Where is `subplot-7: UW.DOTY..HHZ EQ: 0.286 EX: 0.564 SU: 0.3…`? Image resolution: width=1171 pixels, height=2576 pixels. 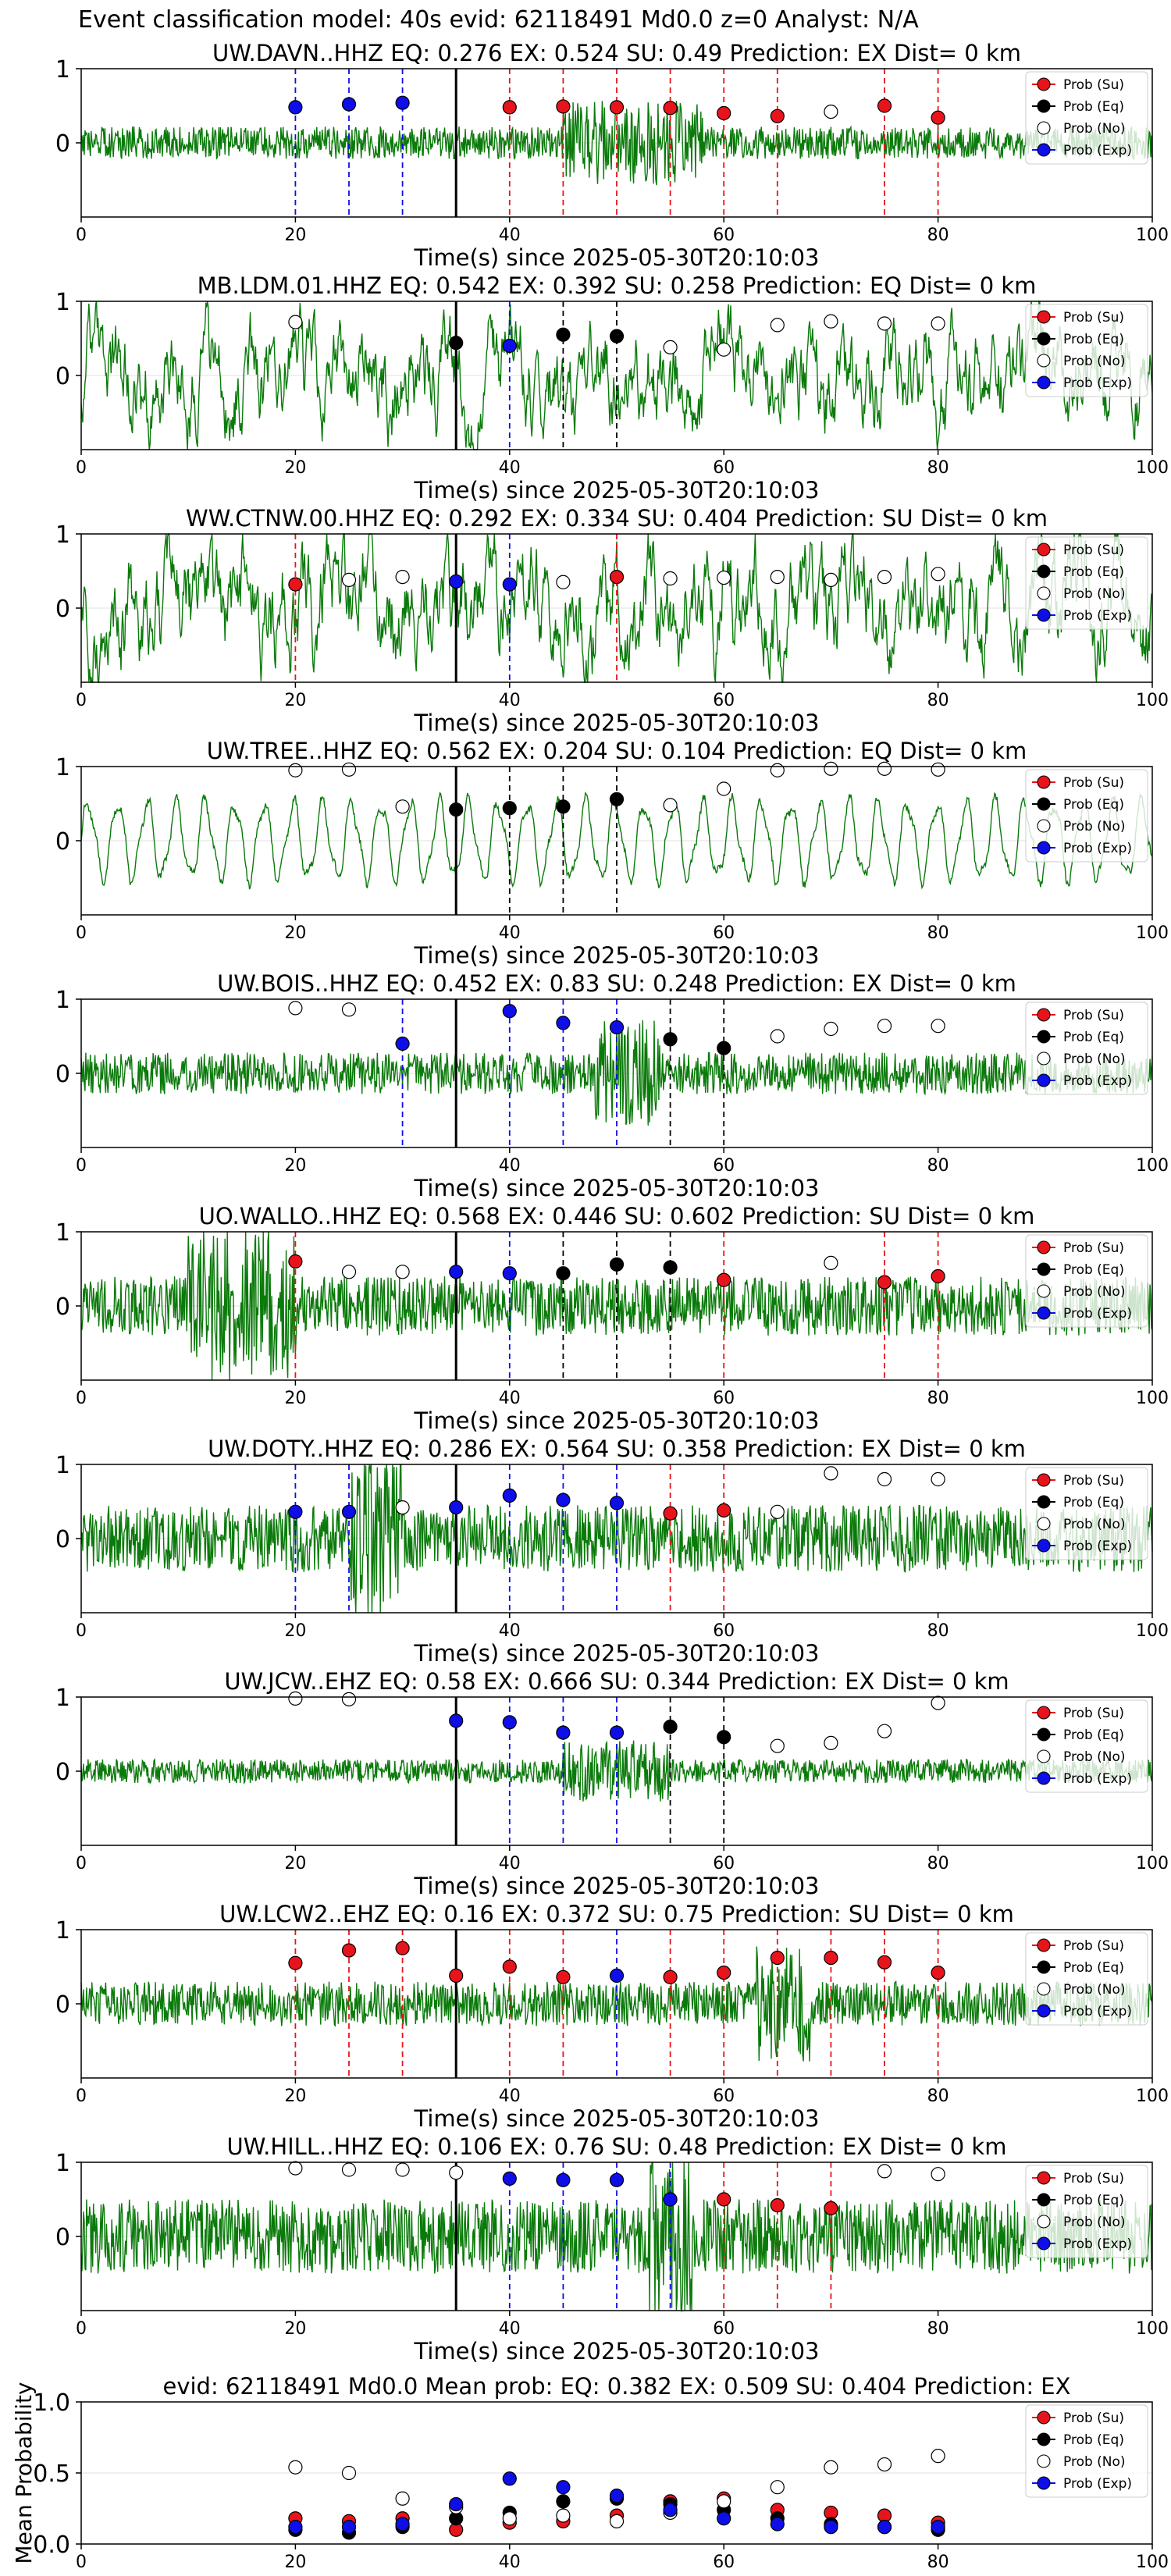
subplot-7: UW.DOTY..HHZ EQ: 0.286 EX: 0.564 SU: 0.3… is located at coordinates (612, 1551).